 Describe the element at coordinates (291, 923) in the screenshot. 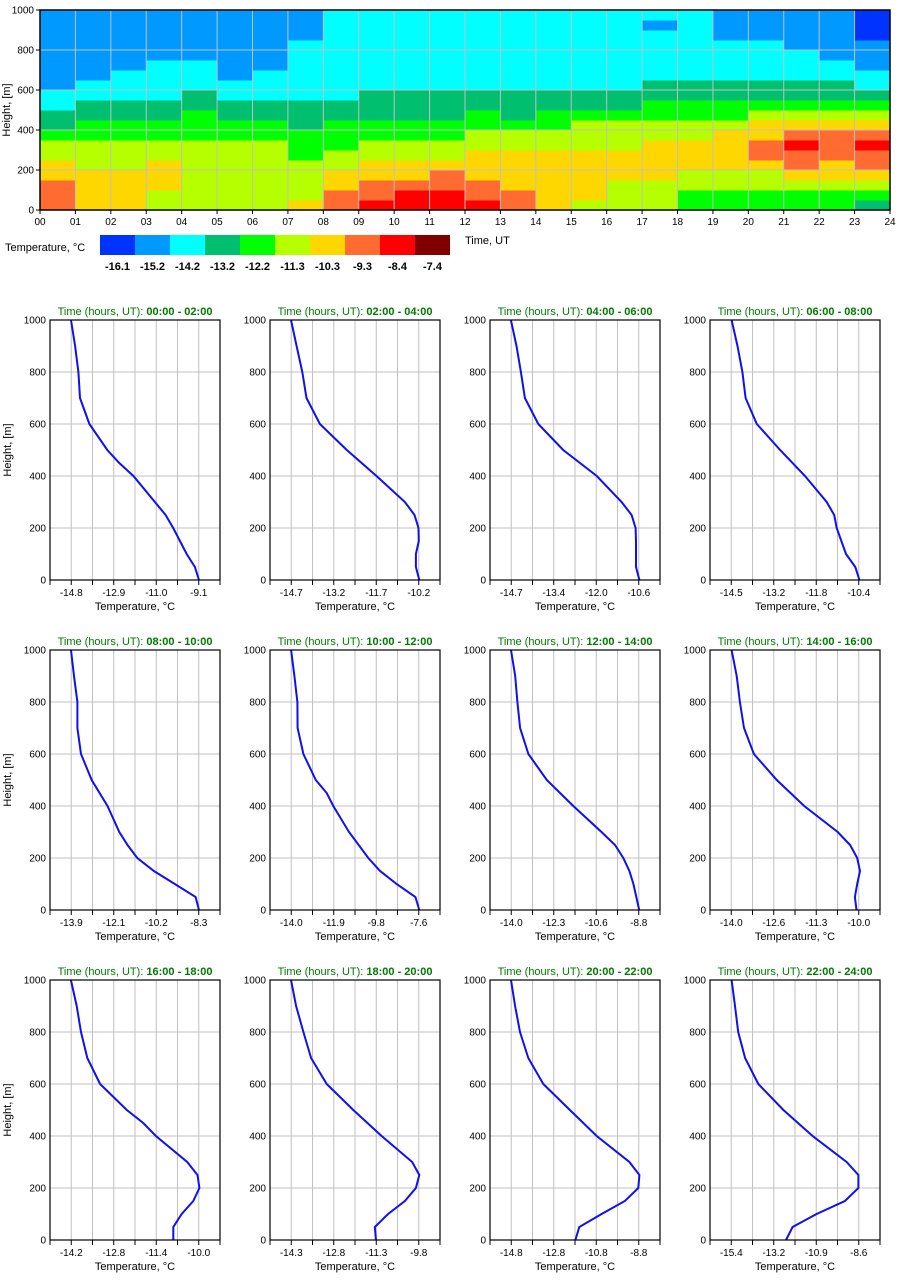

I see `profile-xtick-label: -14.0` at that location.